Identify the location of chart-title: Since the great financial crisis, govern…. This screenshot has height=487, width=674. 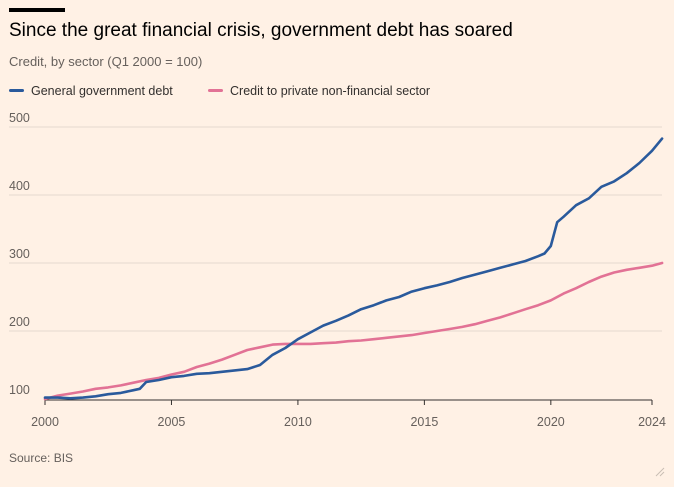
(261, 30).